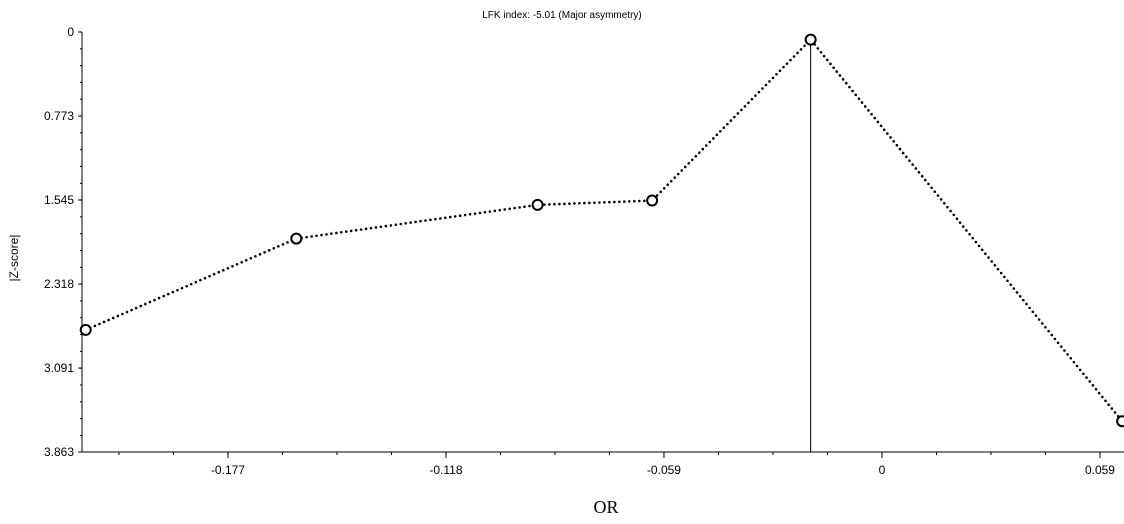 The image size is (1124, 524). I want to click on y-tick-label: 3.091, so click(59, 368).